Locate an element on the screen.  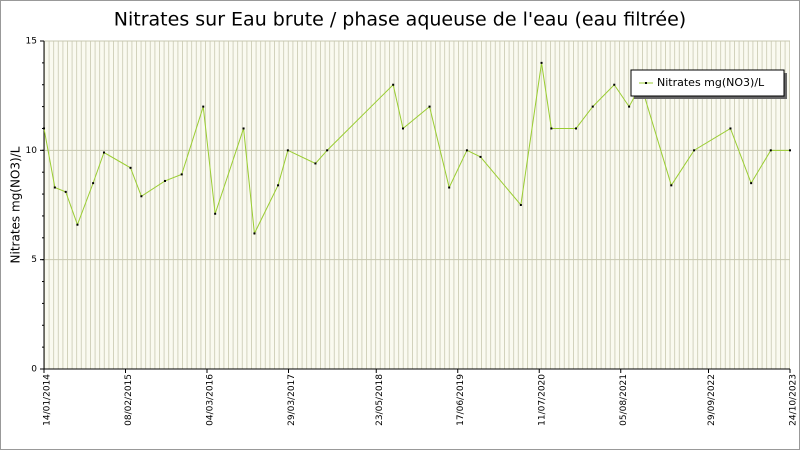
x-tick-label: 29/09/2022 is located at coordinates (712, 400).